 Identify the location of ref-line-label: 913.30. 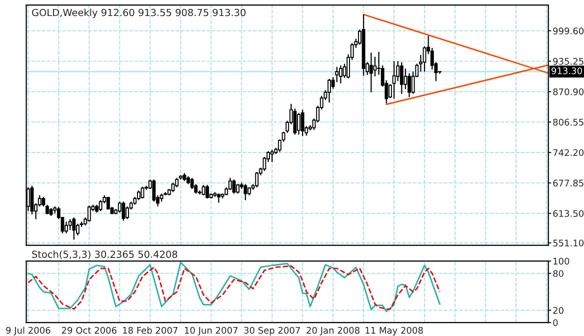
(567, 70).